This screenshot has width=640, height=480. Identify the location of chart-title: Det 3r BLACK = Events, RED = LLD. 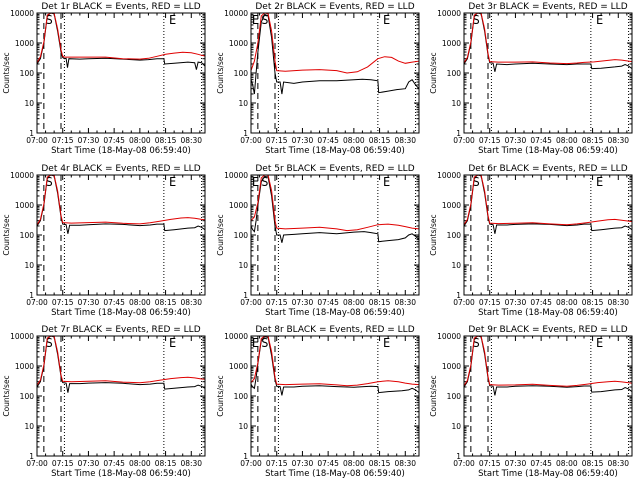
(547, 7).